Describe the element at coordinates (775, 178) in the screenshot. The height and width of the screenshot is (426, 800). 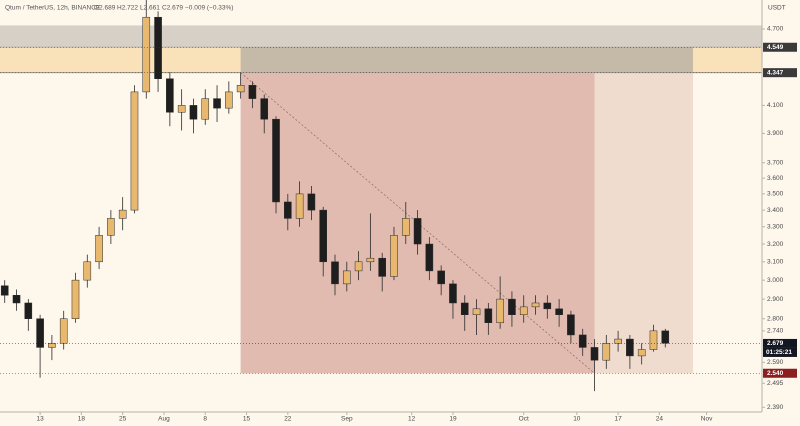
I see `y-tick-label: 3.600` at that location.